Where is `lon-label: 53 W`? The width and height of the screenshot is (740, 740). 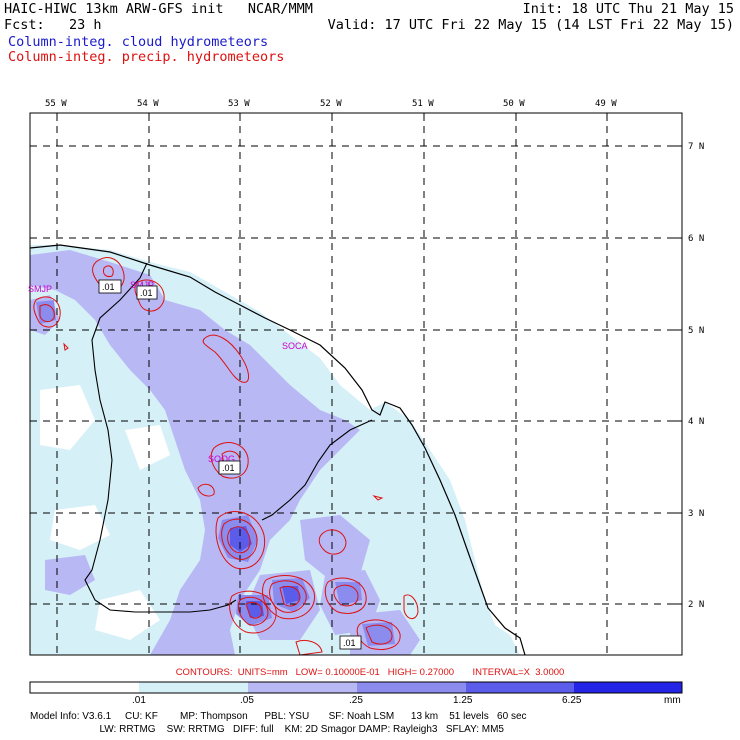 lon-label: 53 W is located at coordinates (239, 104).